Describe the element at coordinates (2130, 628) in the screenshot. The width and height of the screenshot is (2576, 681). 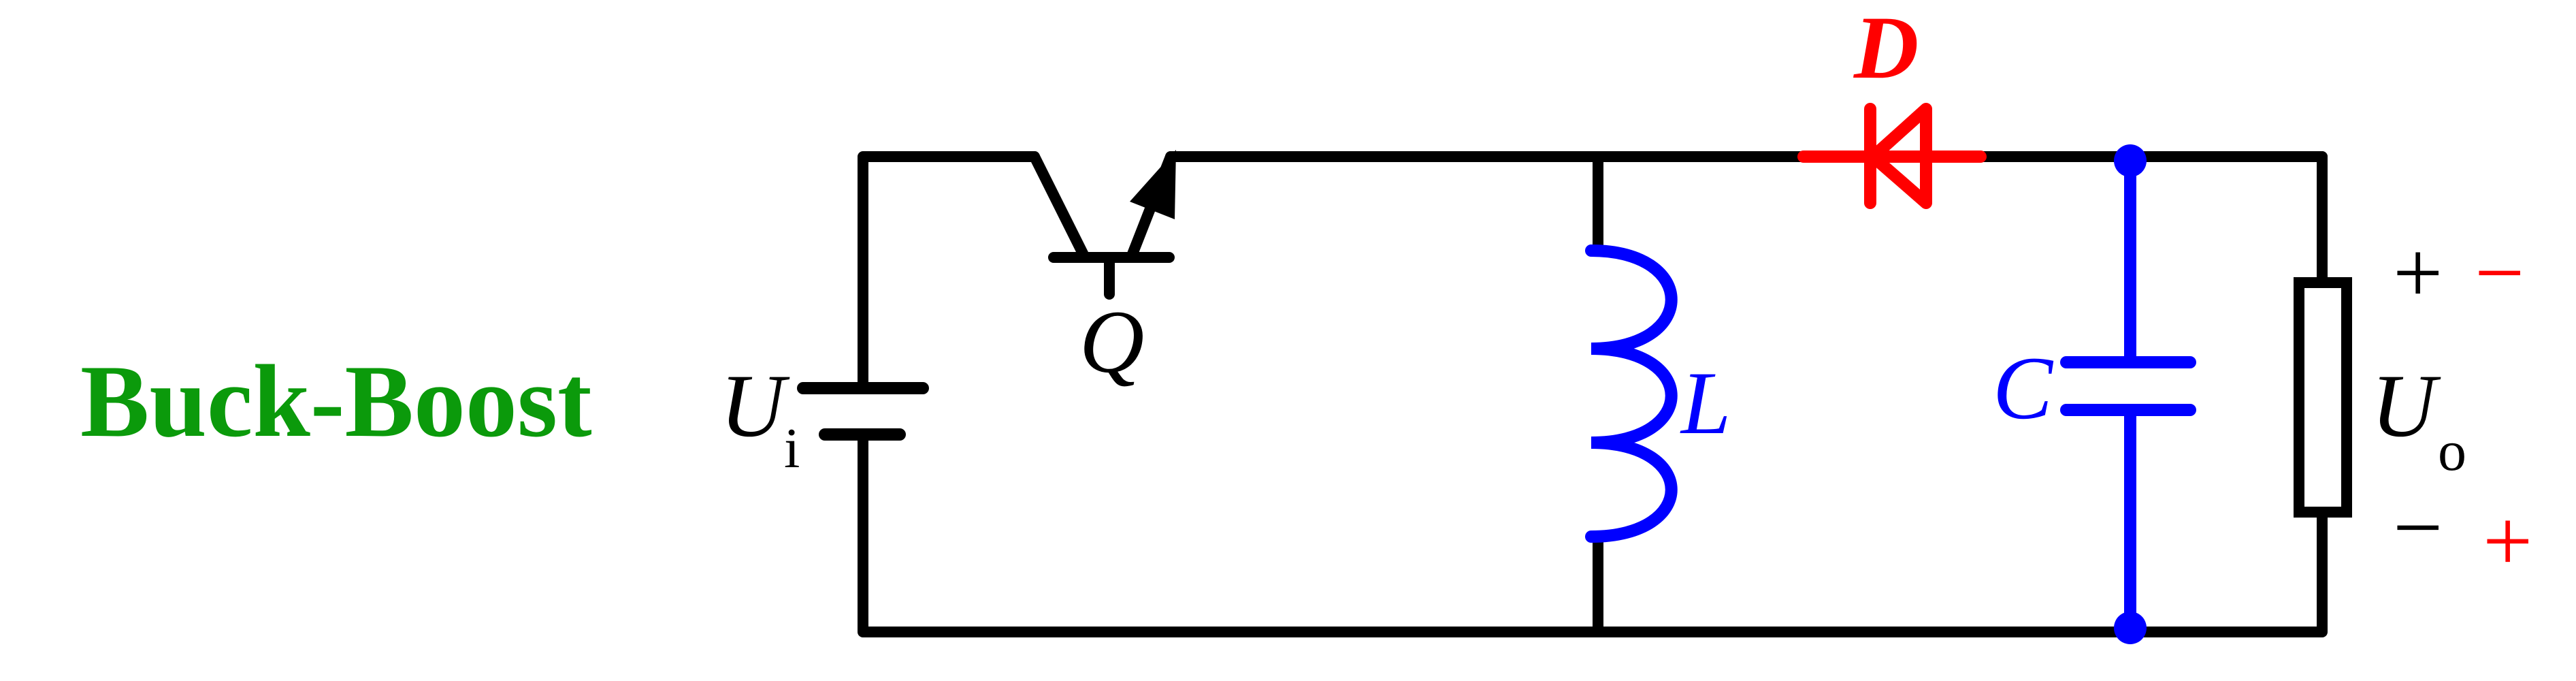
I see `capacitor-junction-bottom` at that location.